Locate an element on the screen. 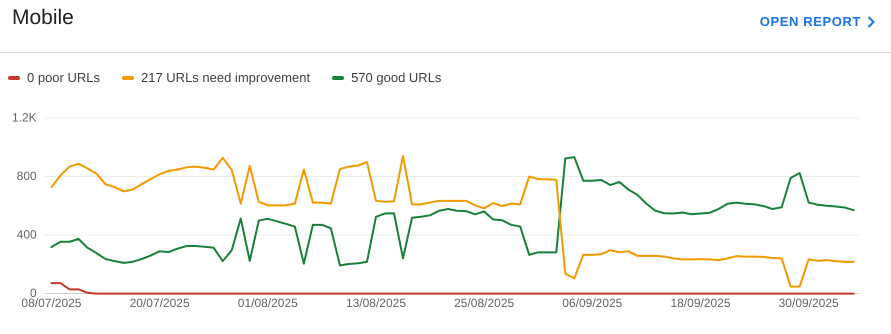  x-tick-label: 13/08/2025 is located at coordinates (376, 303).